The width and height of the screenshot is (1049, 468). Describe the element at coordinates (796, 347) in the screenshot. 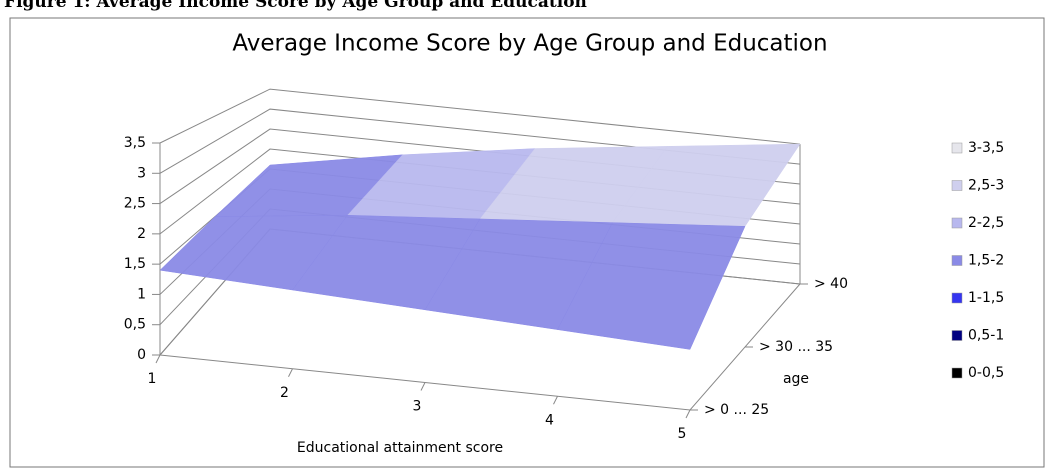

I see `depth-tick-label: > 30 ... 35` at that location.